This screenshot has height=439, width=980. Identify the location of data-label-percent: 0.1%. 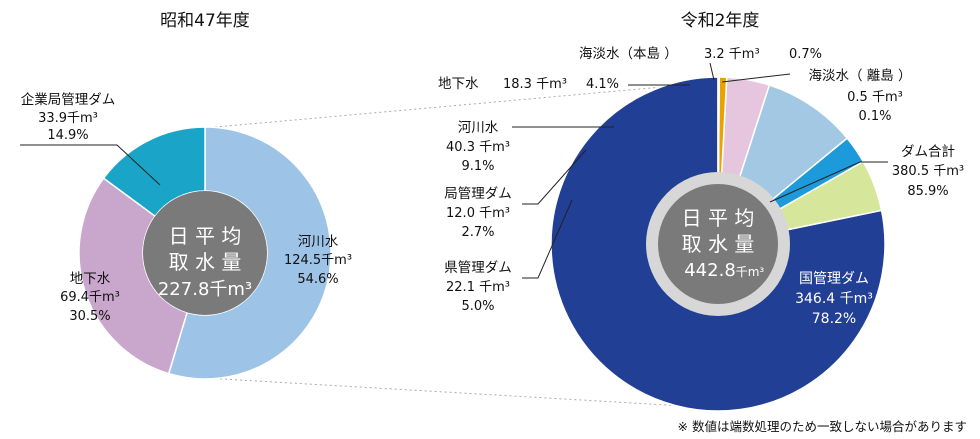
(874, 116).